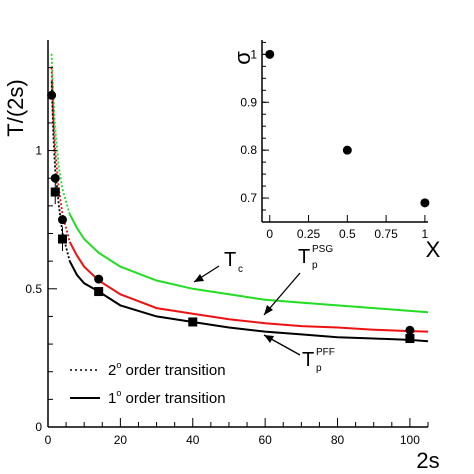 This screenshot has width=474, height=474. I want to click on series-TpPSG-line, so click(248, 287).